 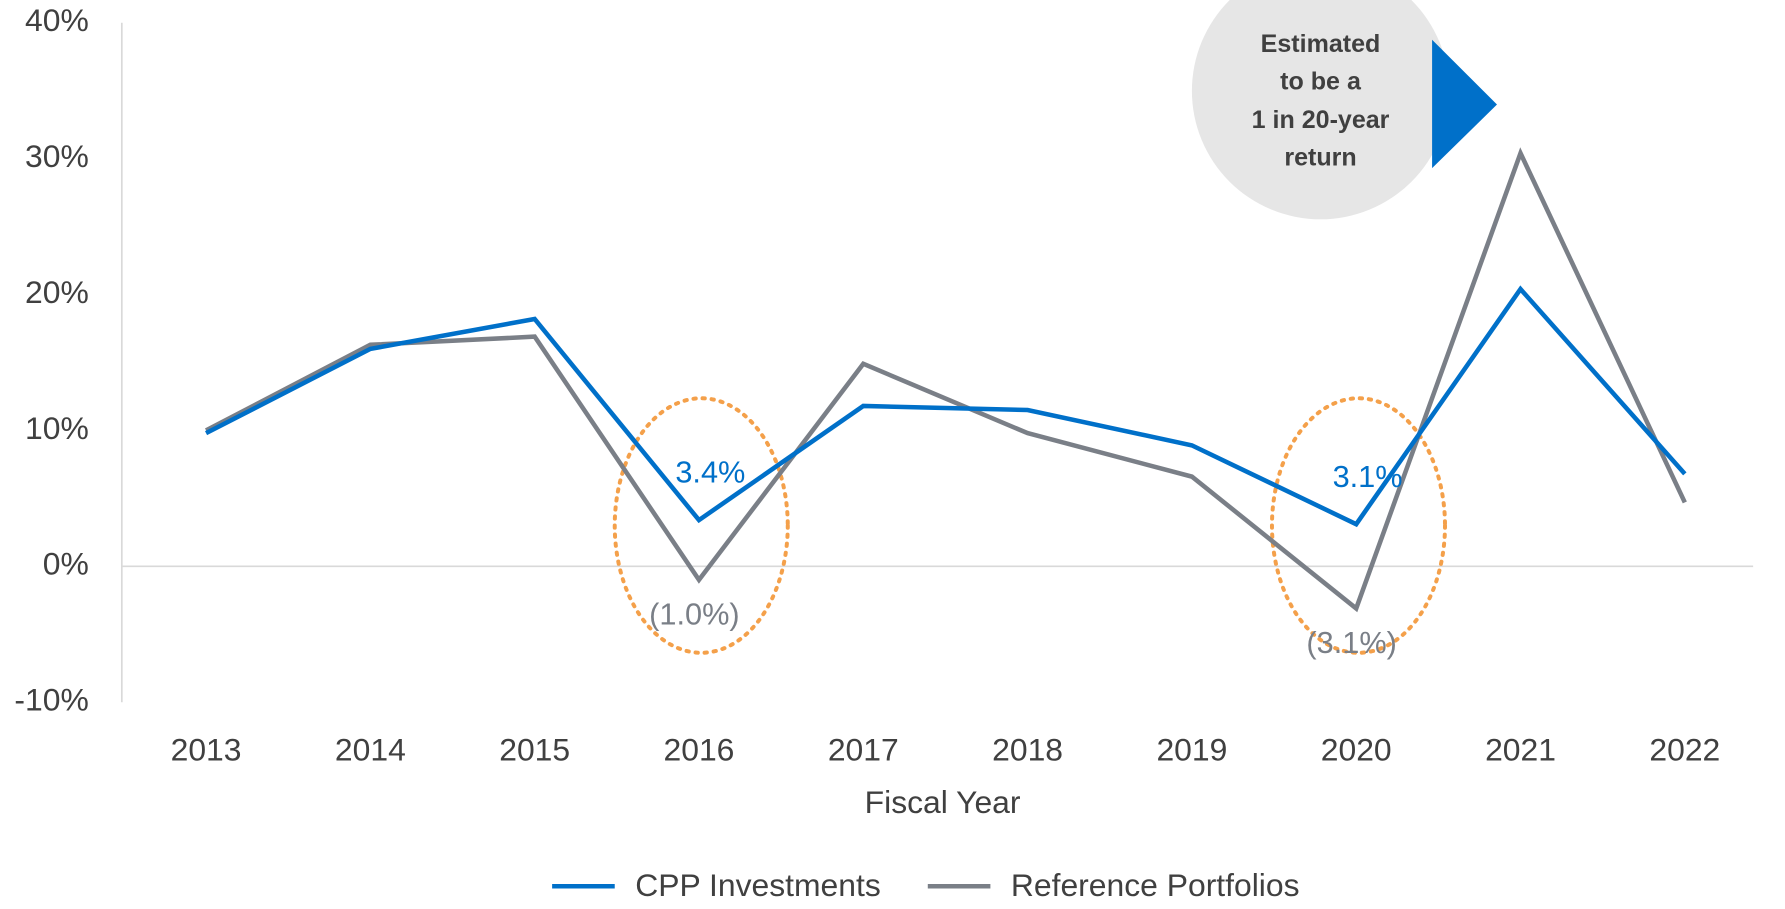 I want to click on x-tick-label: 2017, so click(x=863, y=750).